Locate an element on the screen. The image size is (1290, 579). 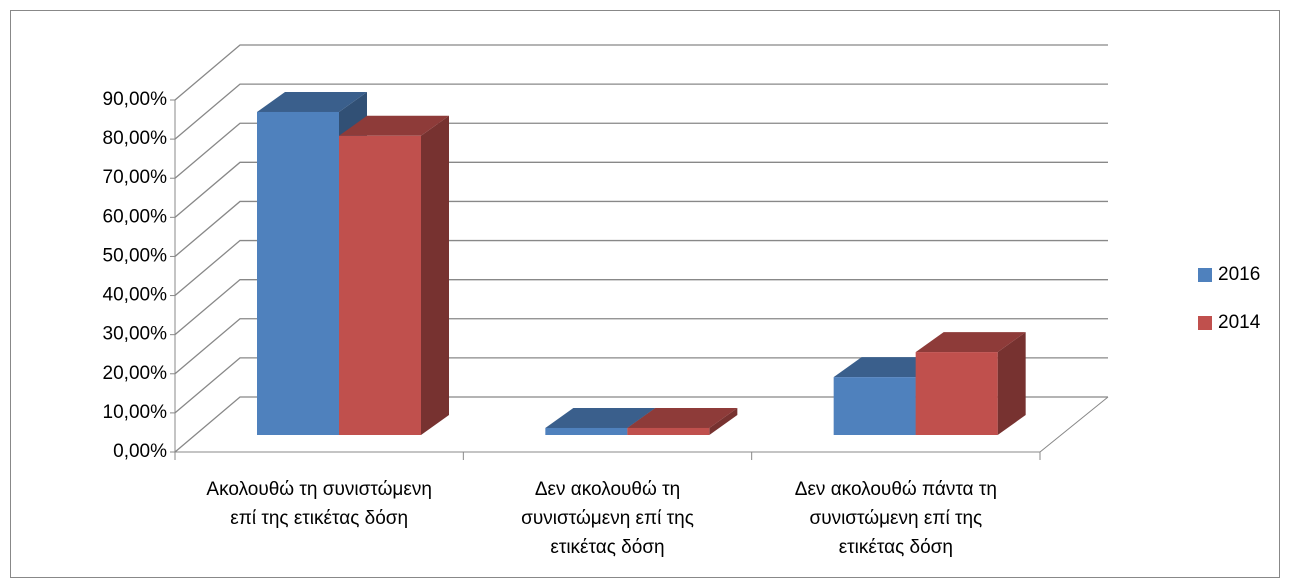
y-tick-label: 70,00% is located at coordinates (135, 177).